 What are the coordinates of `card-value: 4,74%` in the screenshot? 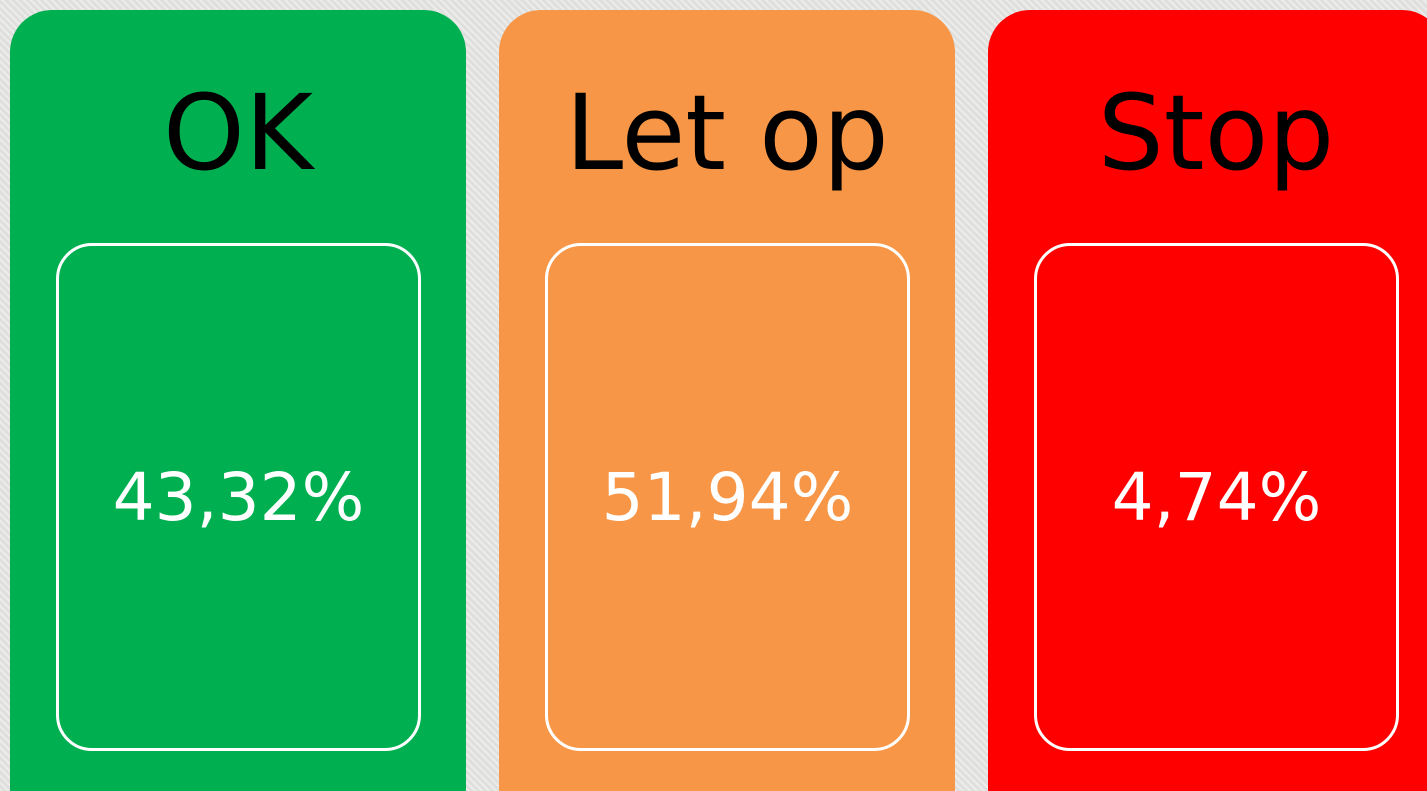 It's located at (1216, 497).